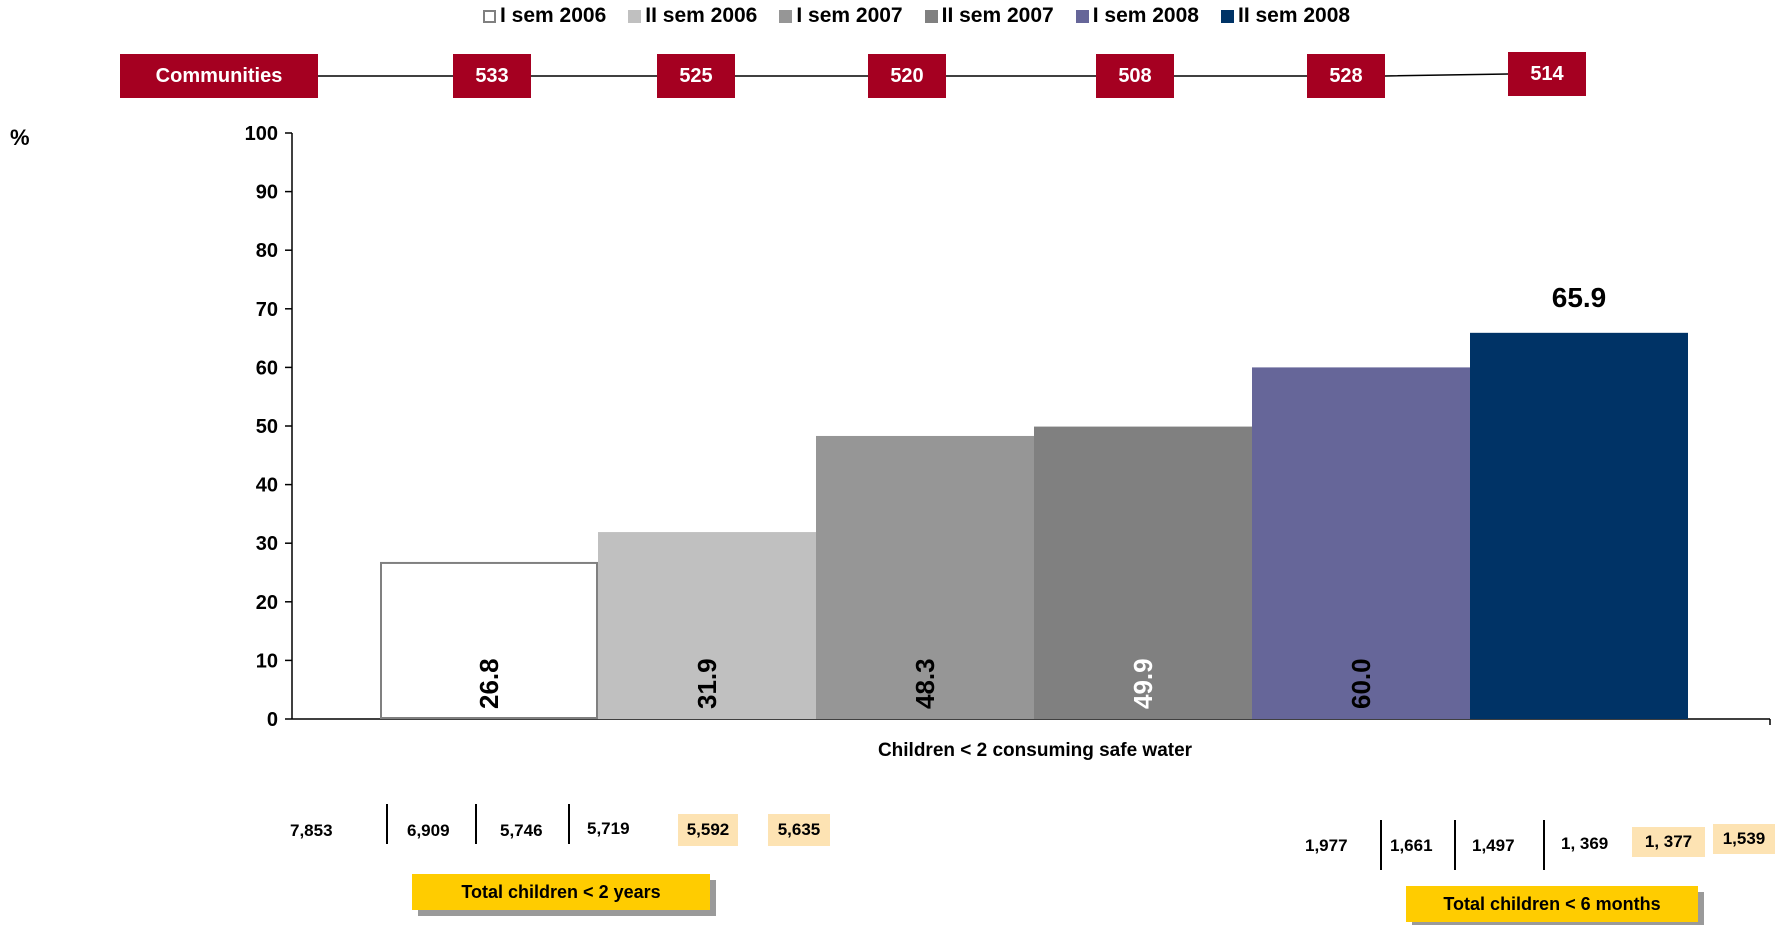  Describe the element at coordinates (1145, 15) in the screenshot. I see `legend-label: I sem 2008` at that location.